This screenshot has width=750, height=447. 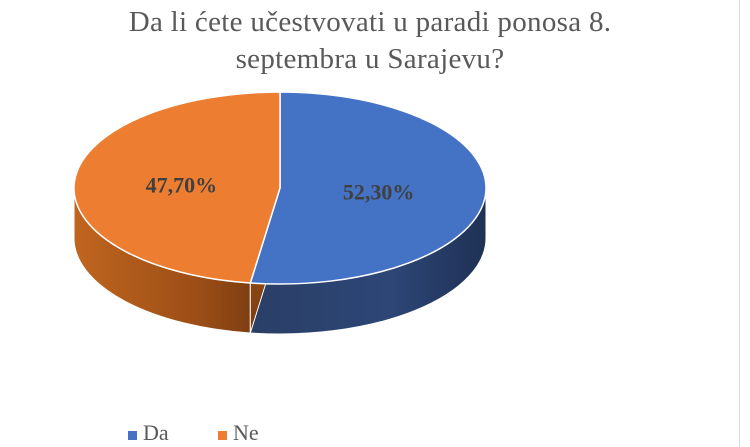 What do you see at coordinates (200, 433) in the screenshot?
I see `legend: Da Ne` at bounding box center [200, 433].